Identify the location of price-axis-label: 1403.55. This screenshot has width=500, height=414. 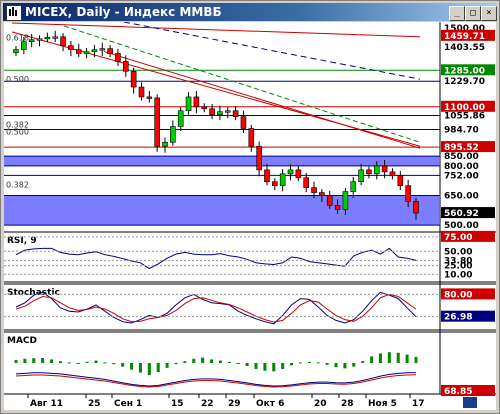
(464, 48).